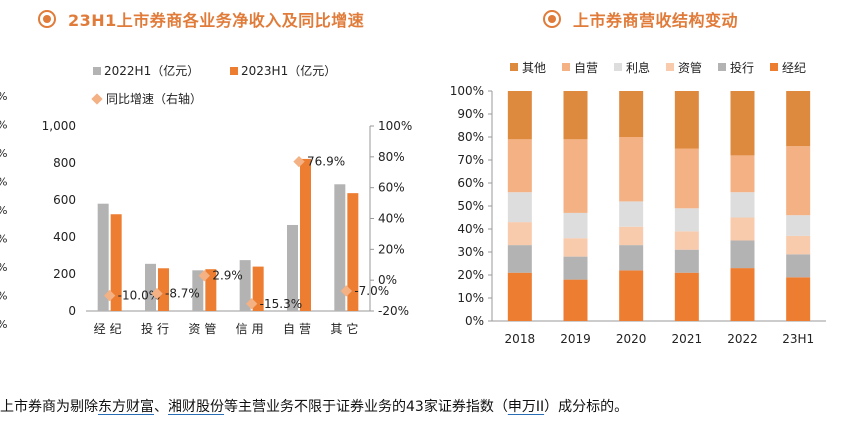 This screenshot has height=421, width=843. What do you see at coordinates (126, 407) in the screenshot?
I see `company-link-dongfang: 东方财富` at bounding box center [126, 407].